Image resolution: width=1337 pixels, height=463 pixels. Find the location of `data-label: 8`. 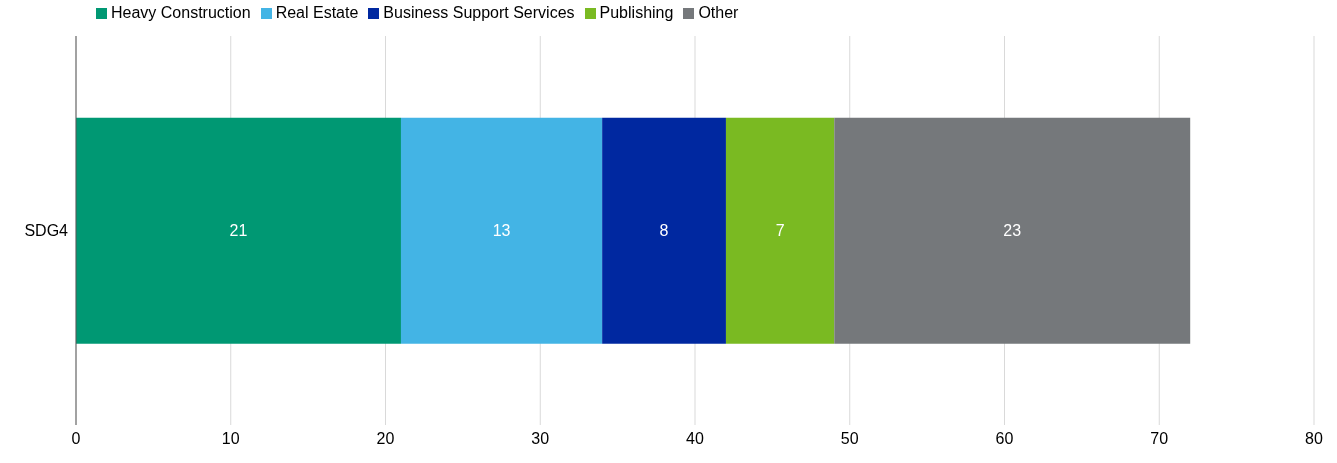

data-label: 8 is located at coordinates (664, 231).